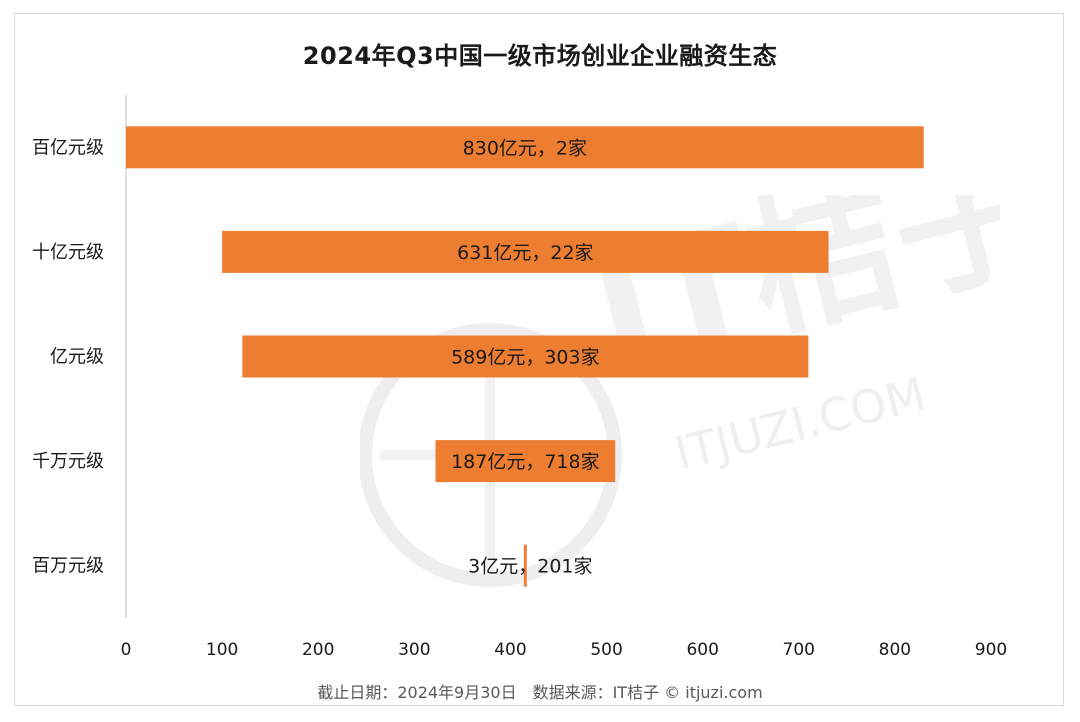 This screenshot has height=722, width=1080. I want to click on x-tick-label: 100, so click(222, 650).